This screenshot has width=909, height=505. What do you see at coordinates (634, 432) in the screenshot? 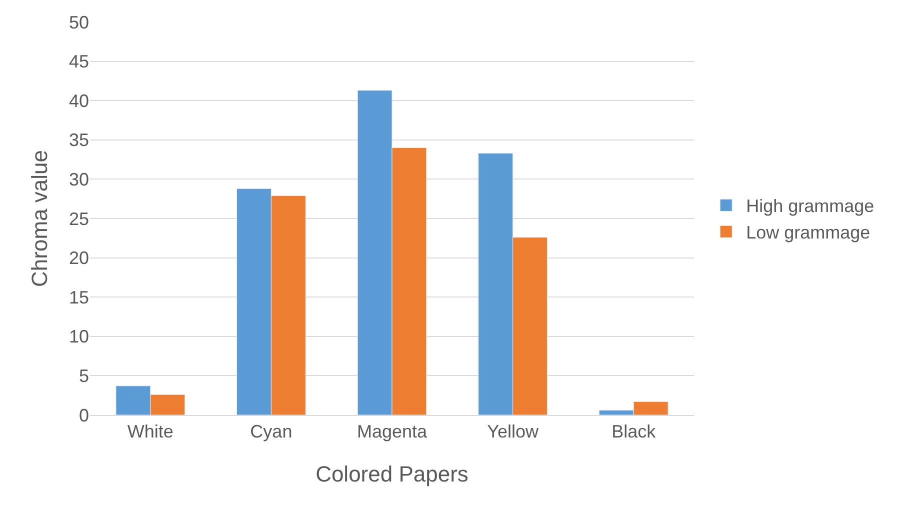
I see `x-tick-label: Black` at bounding box center [634, 432].